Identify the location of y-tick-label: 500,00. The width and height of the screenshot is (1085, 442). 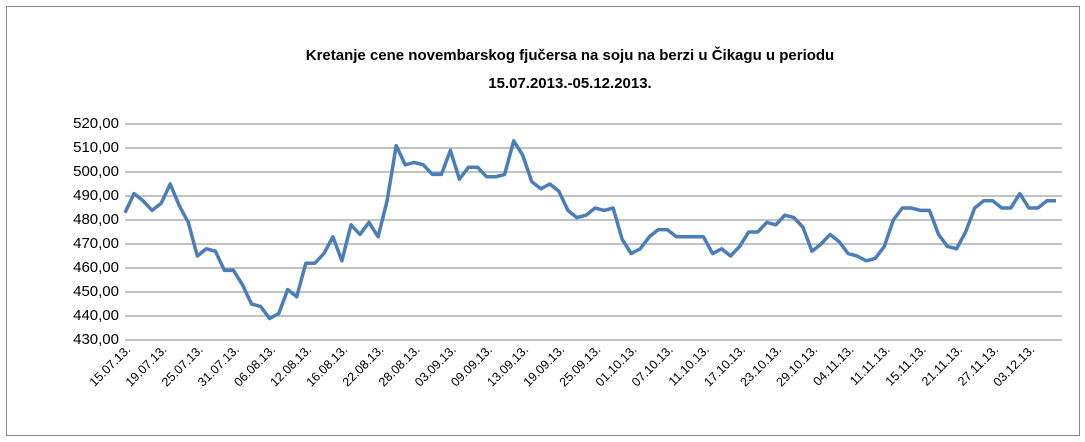
(96, 171).